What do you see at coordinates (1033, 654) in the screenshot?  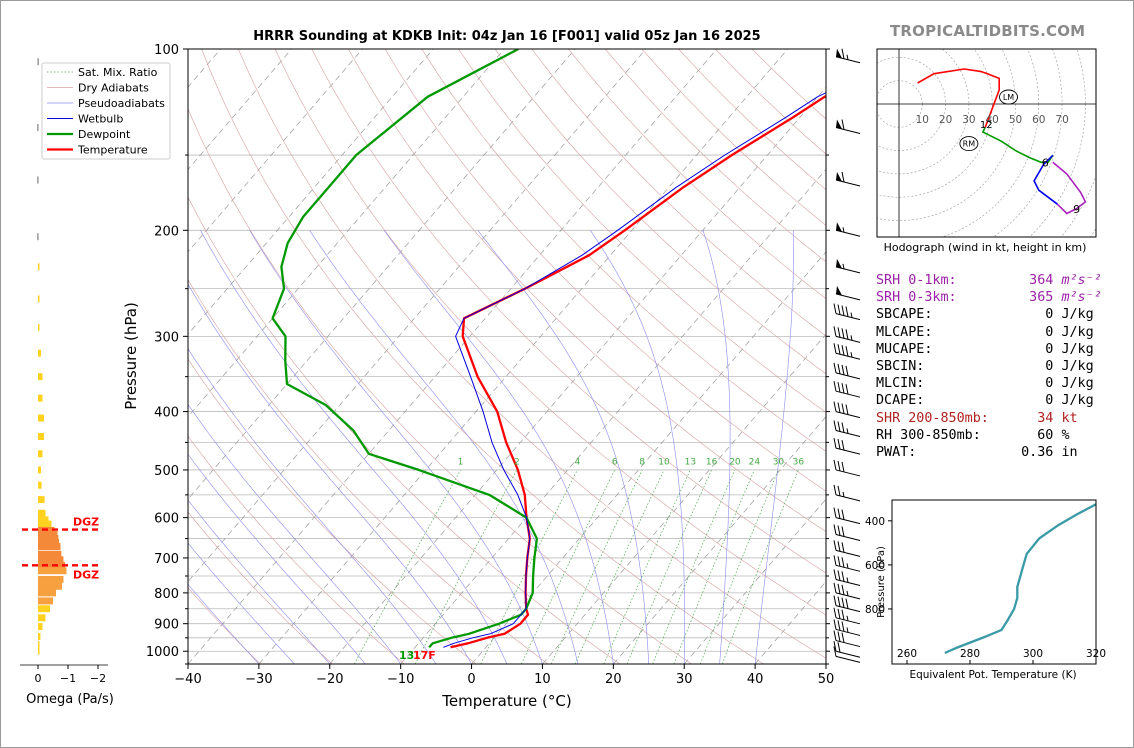 I see `theta-x-tick-label: 300` at bounding box center [1033, 654].